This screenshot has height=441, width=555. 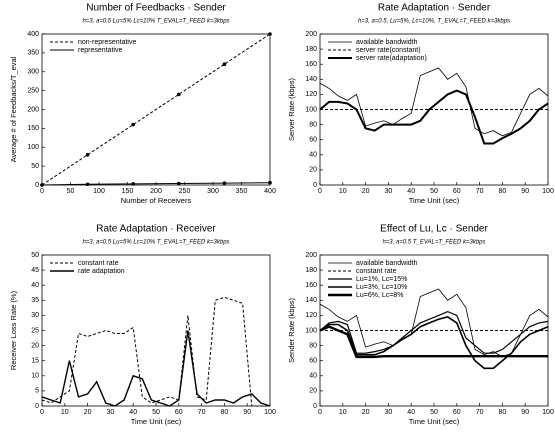 I want to click on y-tick-label: 160, so click(x=311, y=64).